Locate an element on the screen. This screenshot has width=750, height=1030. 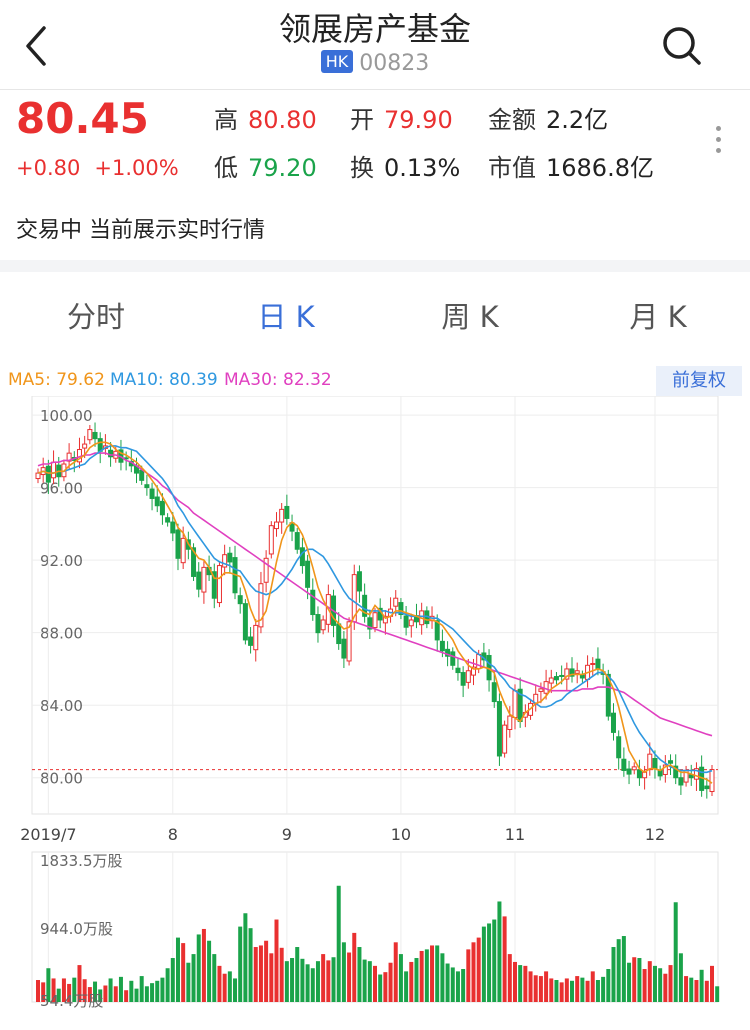
tab-monthly-k: 月 K is located at coordinates (658, 317).